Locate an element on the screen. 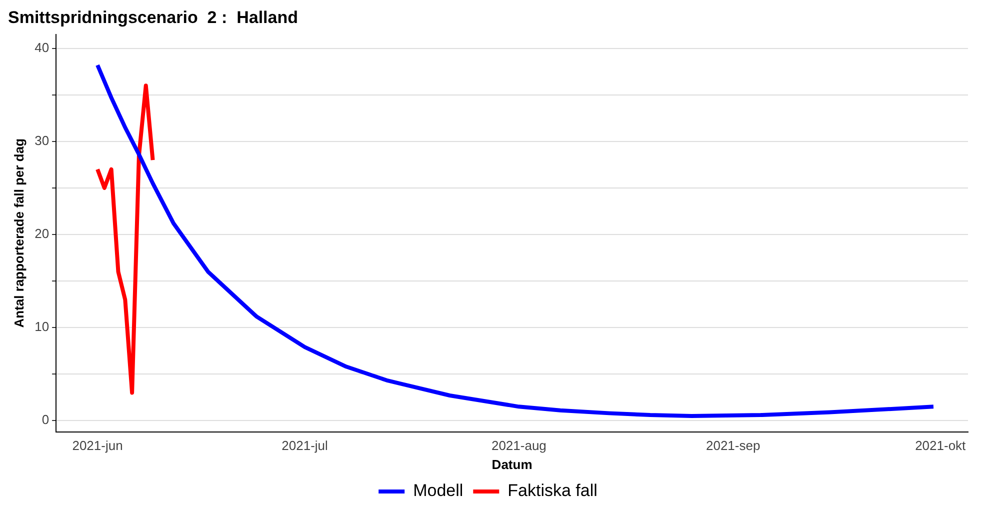 The image size is (984, 518). x-tick-label: 2021-okt is located at coordinates (940, 446).